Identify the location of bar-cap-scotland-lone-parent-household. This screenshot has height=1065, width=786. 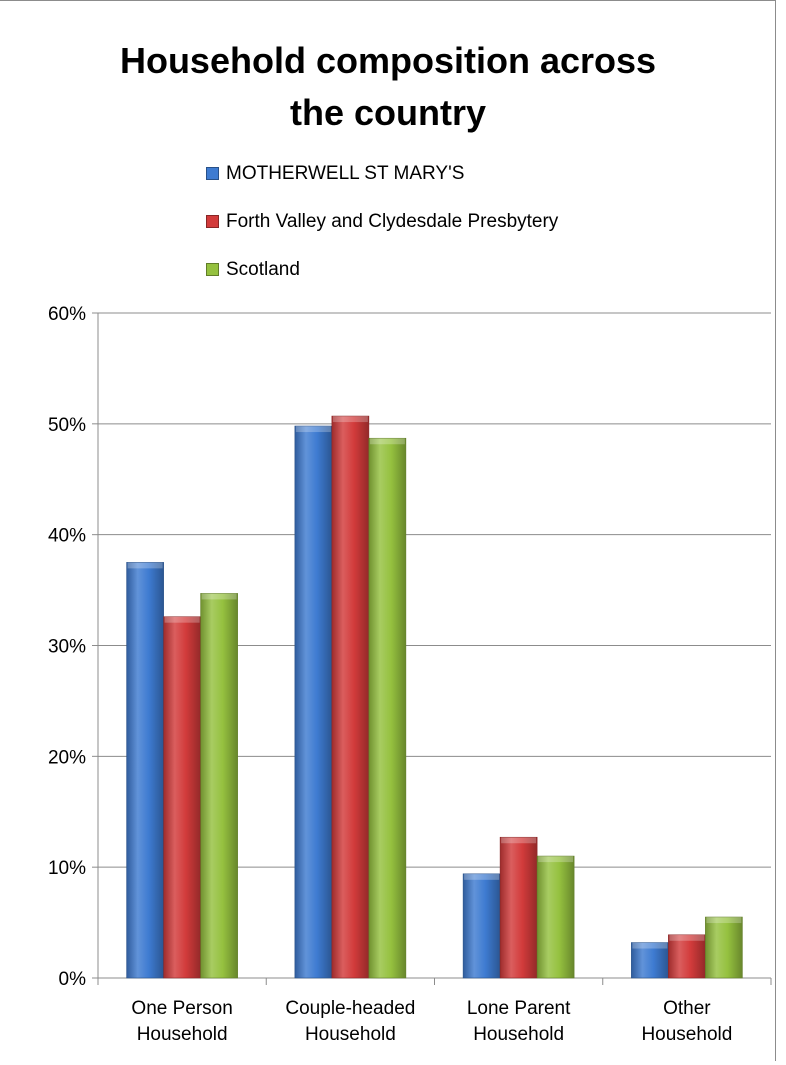
(556, 859).